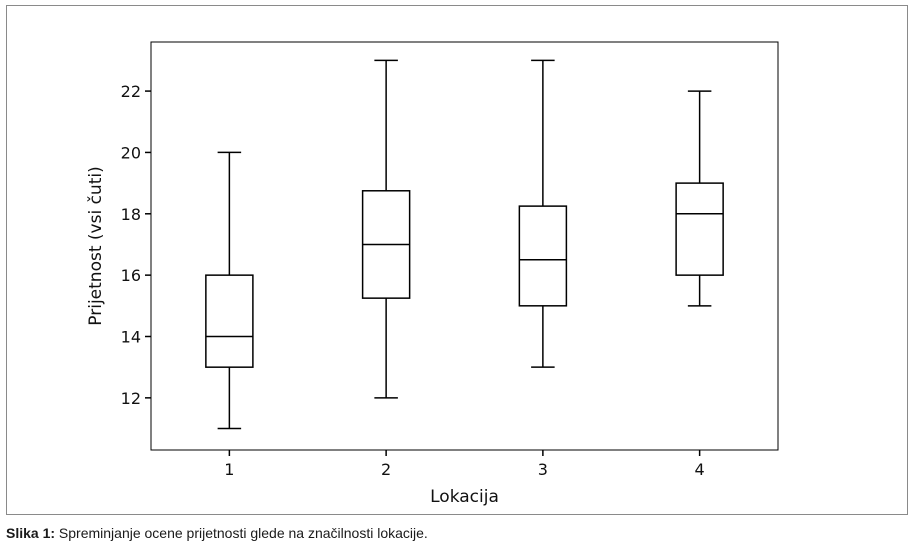 The height and width of the screenshot is (549, 916). Describe the element at coordinates (386, 469) in the screenshot. I see `x-tick-label: 2` at that location.